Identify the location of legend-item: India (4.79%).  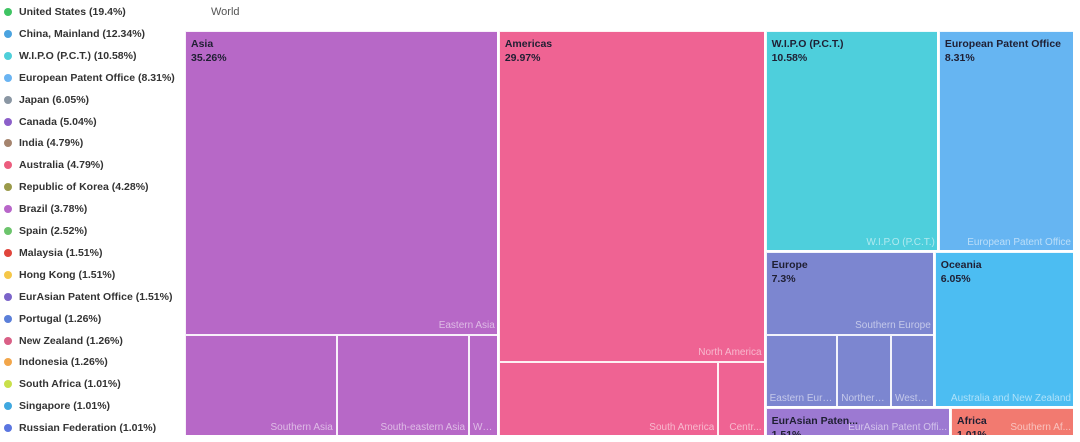
(43, 143).